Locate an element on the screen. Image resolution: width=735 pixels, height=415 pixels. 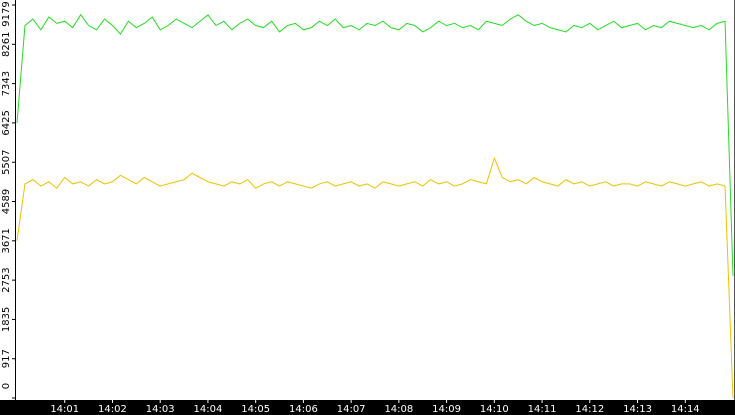
x-tick-label: 14:08 is located at coordinates (398, 409).